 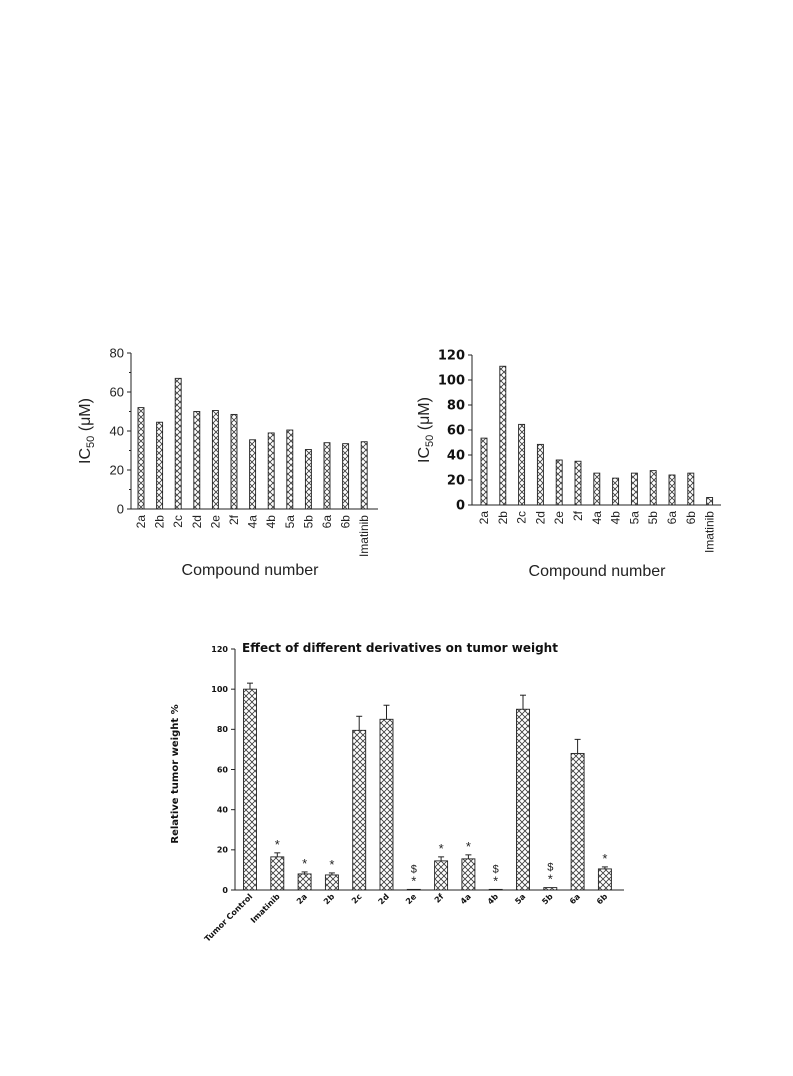 What do you see at coordinates (634, 489) in the screenshot?
I see `bar-5a` at bounding box center [634, 489].